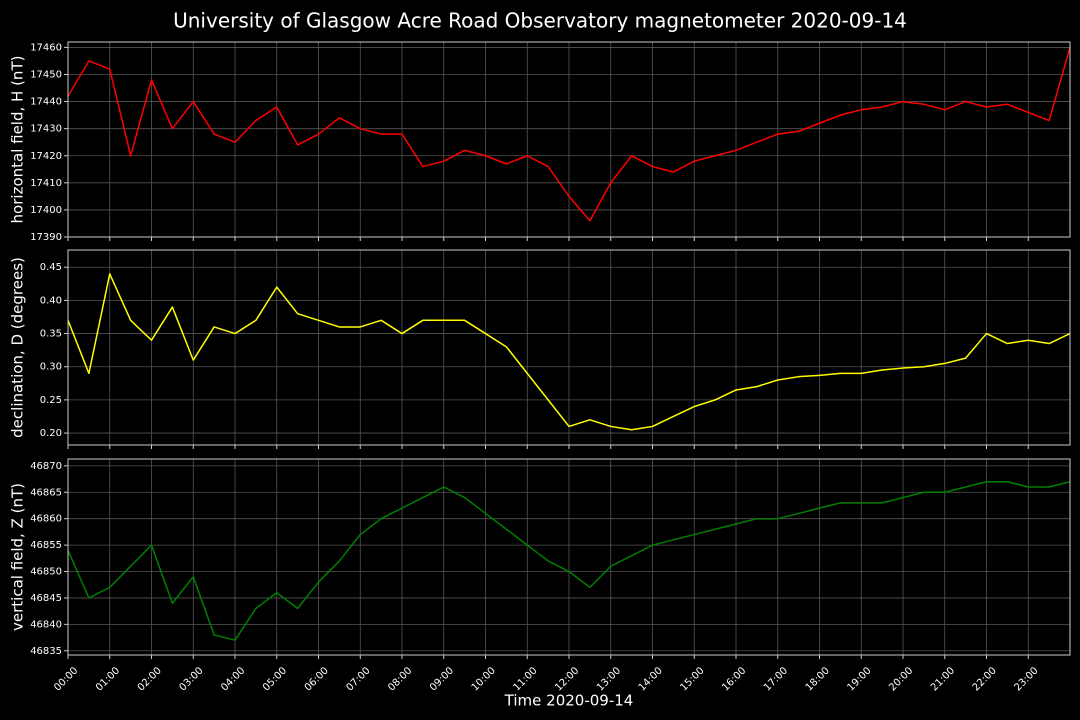 This screenshot has width=1080, height=720. What do you see at coordinates (18, 557) in the screenshot?
I see `y-axis-label: vertical field, Z (nT)` at bounding box center [18, 557].